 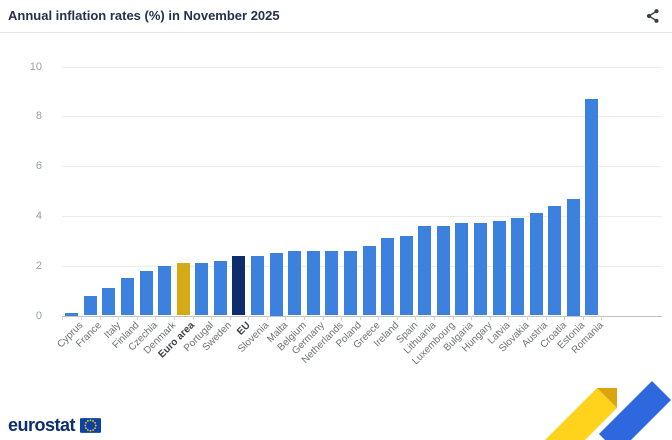 What do you see at coordinates (183, 289) in the screenshot?
I see `bar-euro-area` at bounding box center [183, 289].